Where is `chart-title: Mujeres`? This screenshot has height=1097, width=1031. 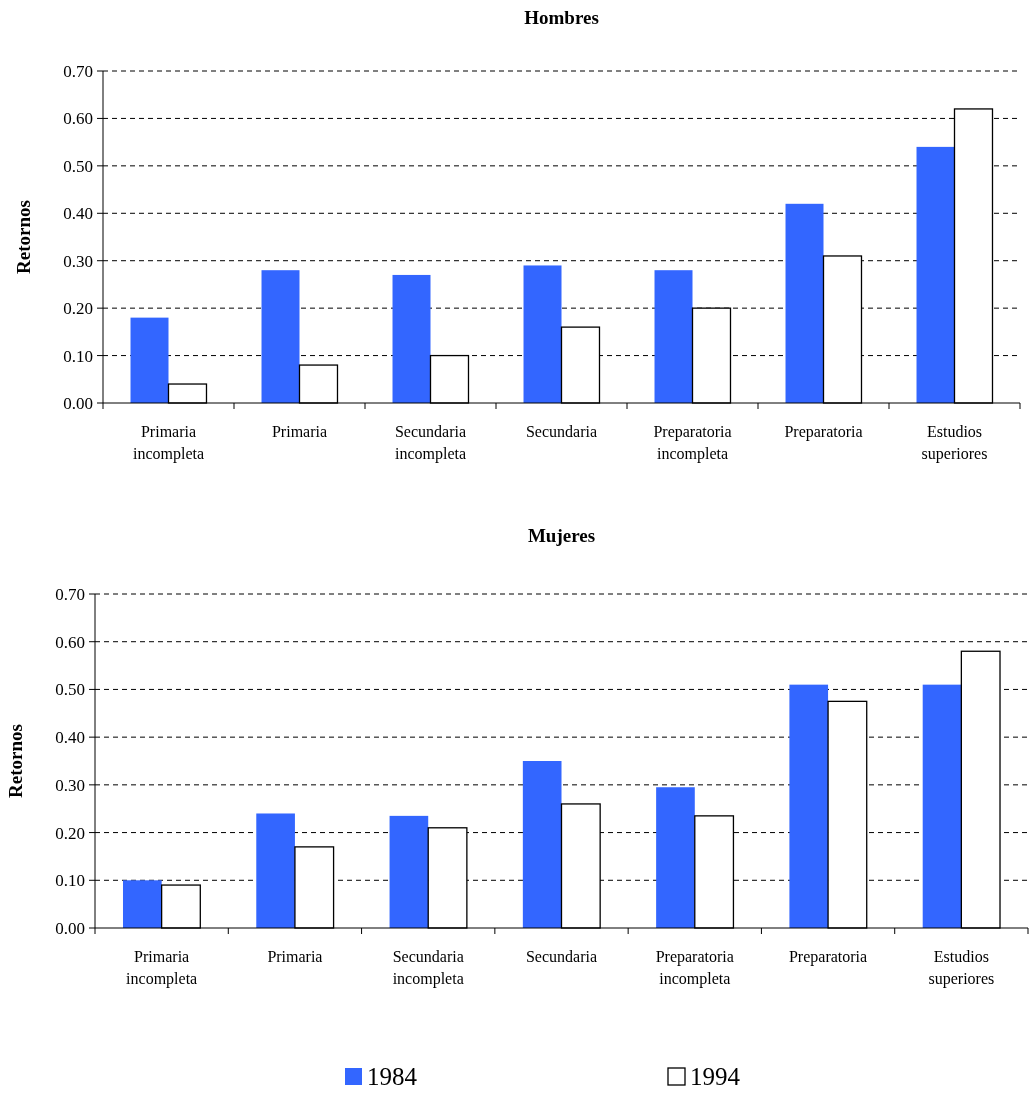
chart-title: Mujeres is located at coordinates (561, 535).